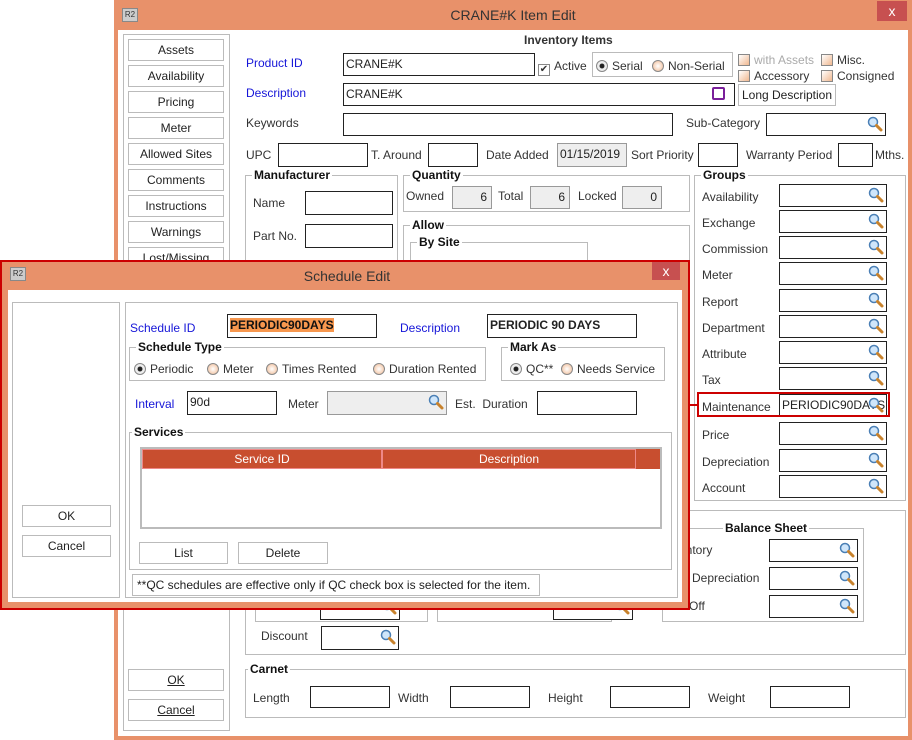 This screenshot has height=740, width=912. What do you see at coordinates (619, 66) in the screenshot?
I see `serial-radio: Serial` at bounding box center [619, 66].